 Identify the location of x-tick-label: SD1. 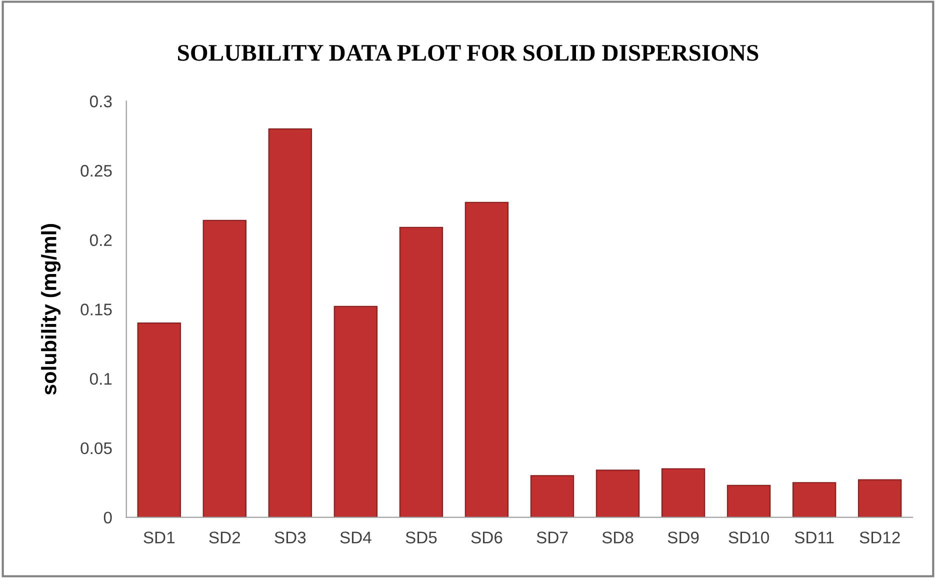
(159, 538).